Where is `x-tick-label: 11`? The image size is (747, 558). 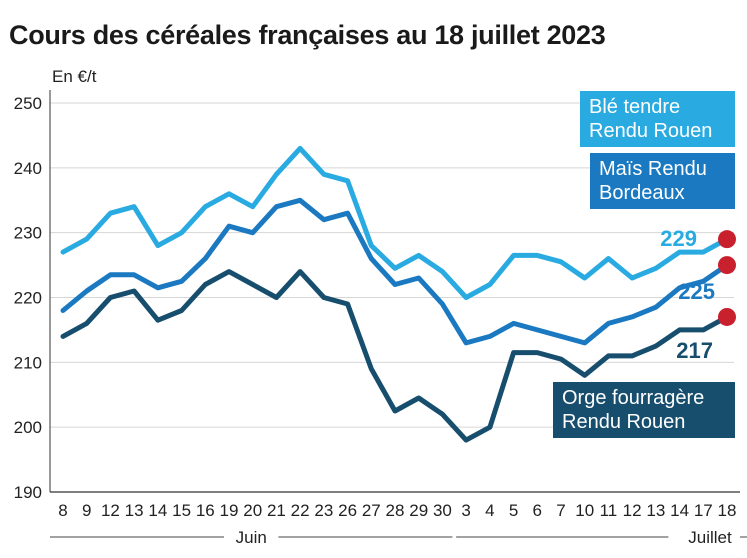
x-tick-label: 11 is located at coordinates (609, 510).